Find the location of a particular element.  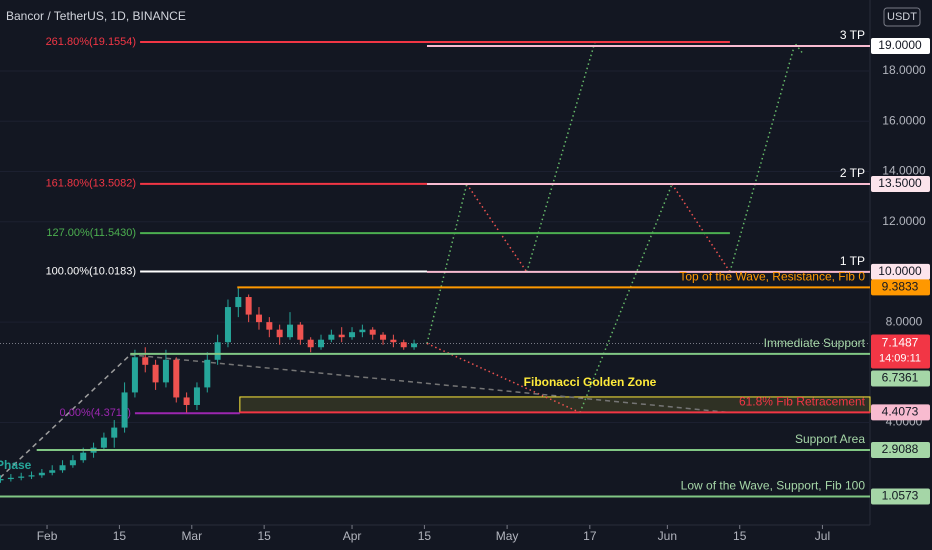

level-label: 3 TP is located at coordinates (852, 35).